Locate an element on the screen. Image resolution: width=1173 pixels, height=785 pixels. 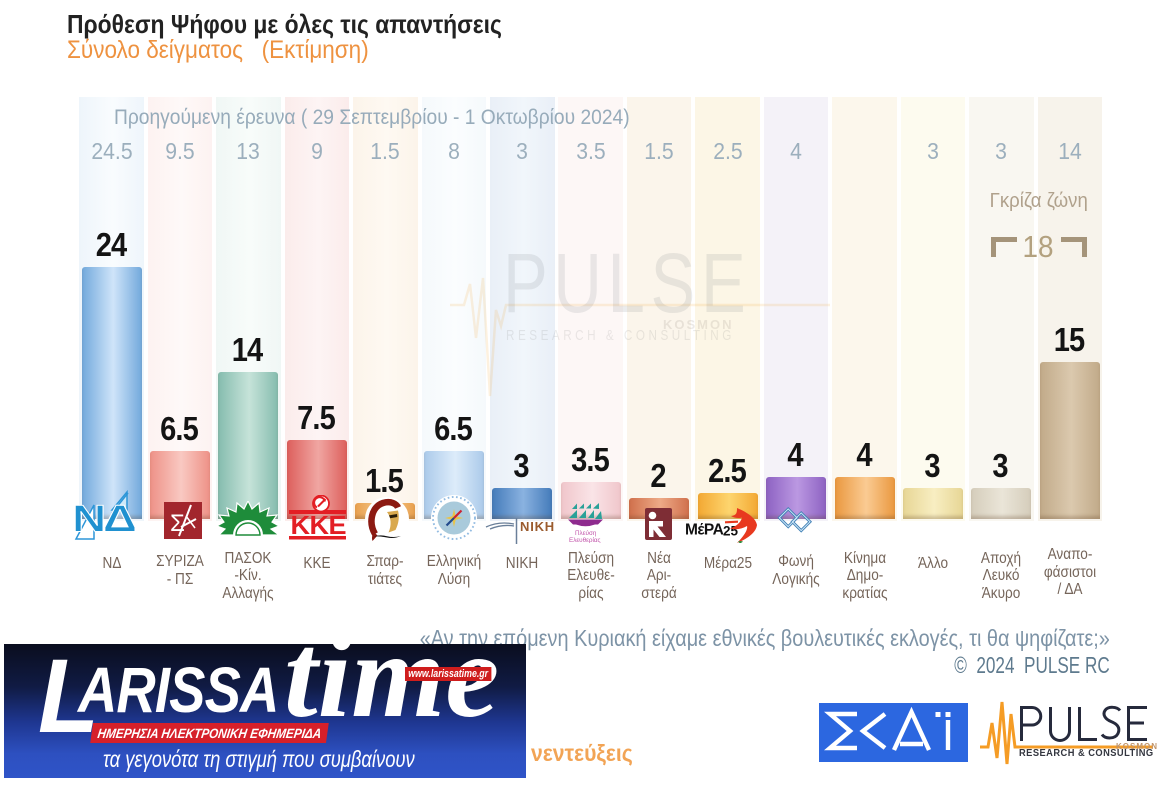
svg-text: Ελευθερίας is located at coordinates (585, 539).